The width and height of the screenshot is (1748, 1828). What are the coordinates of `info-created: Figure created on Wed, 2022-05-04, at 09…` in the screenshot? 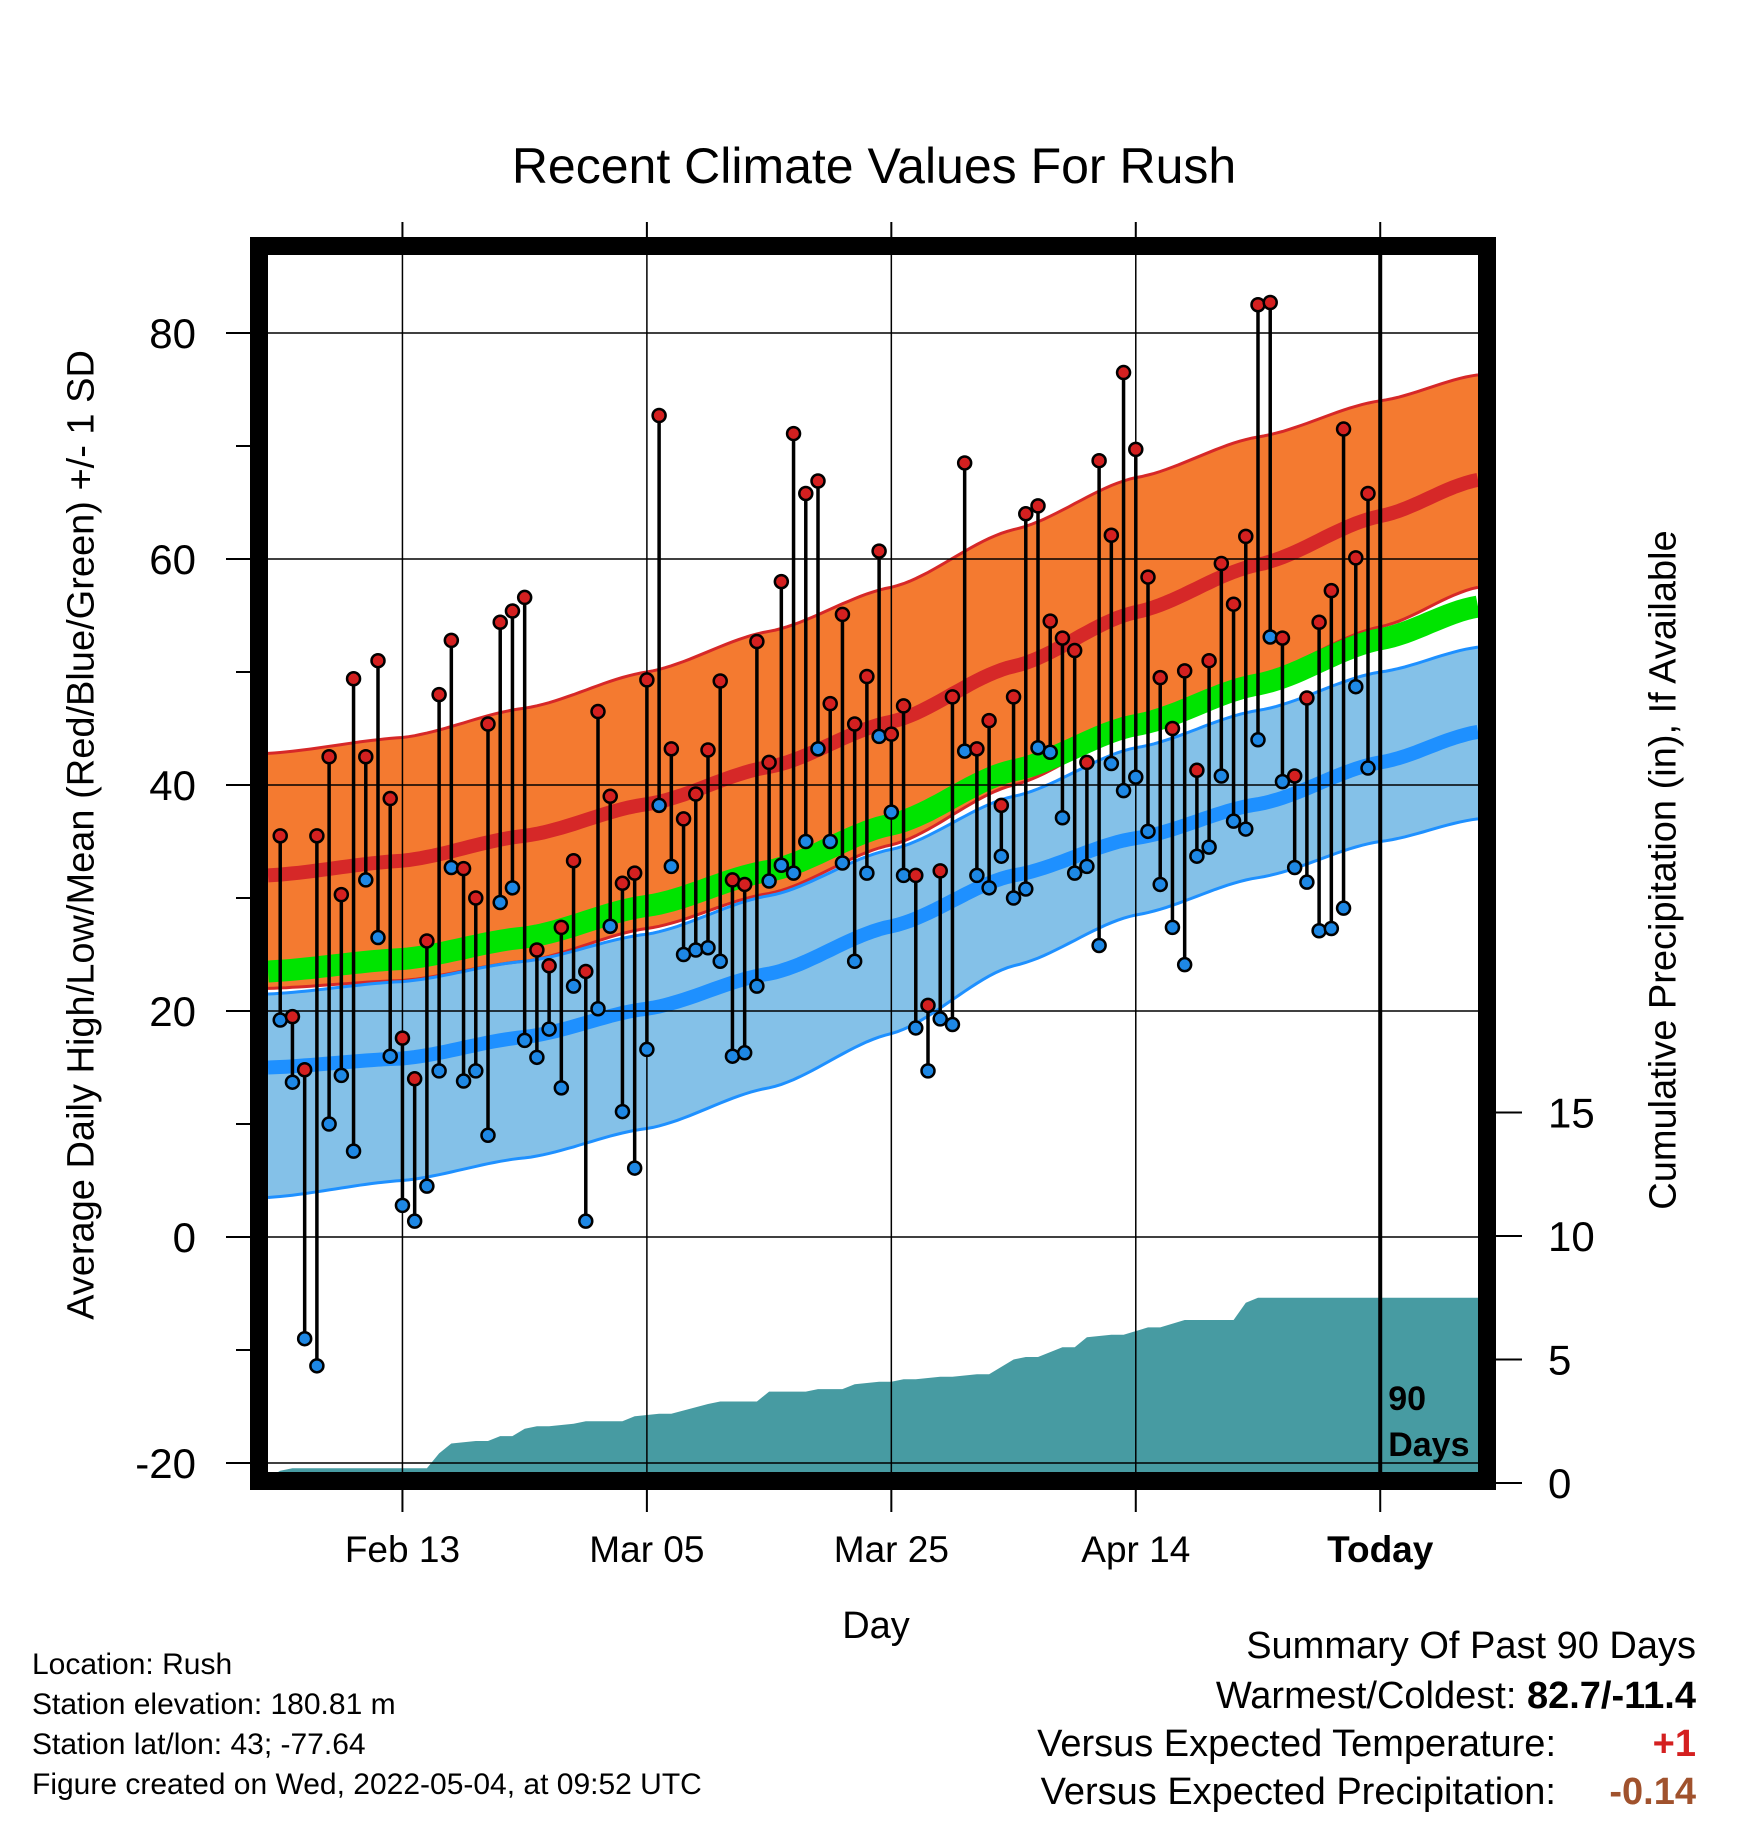 It's located at (367, 1784).